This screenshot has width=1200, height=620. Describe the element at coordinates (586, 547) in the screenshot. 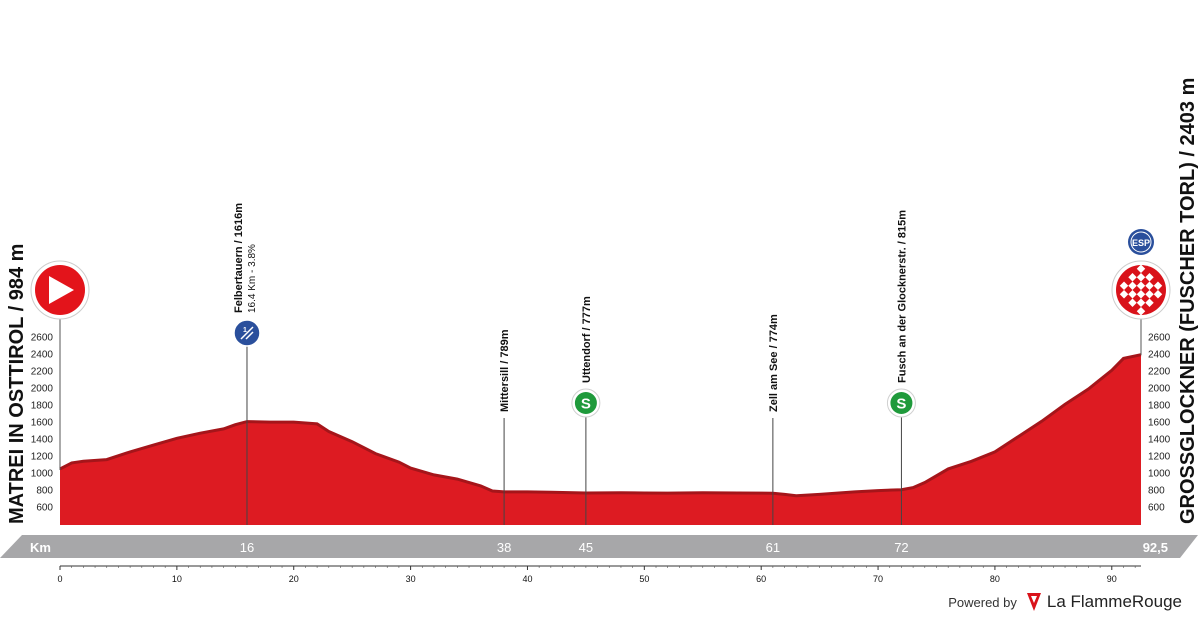

I see `km-bar-label: 45` at that location.